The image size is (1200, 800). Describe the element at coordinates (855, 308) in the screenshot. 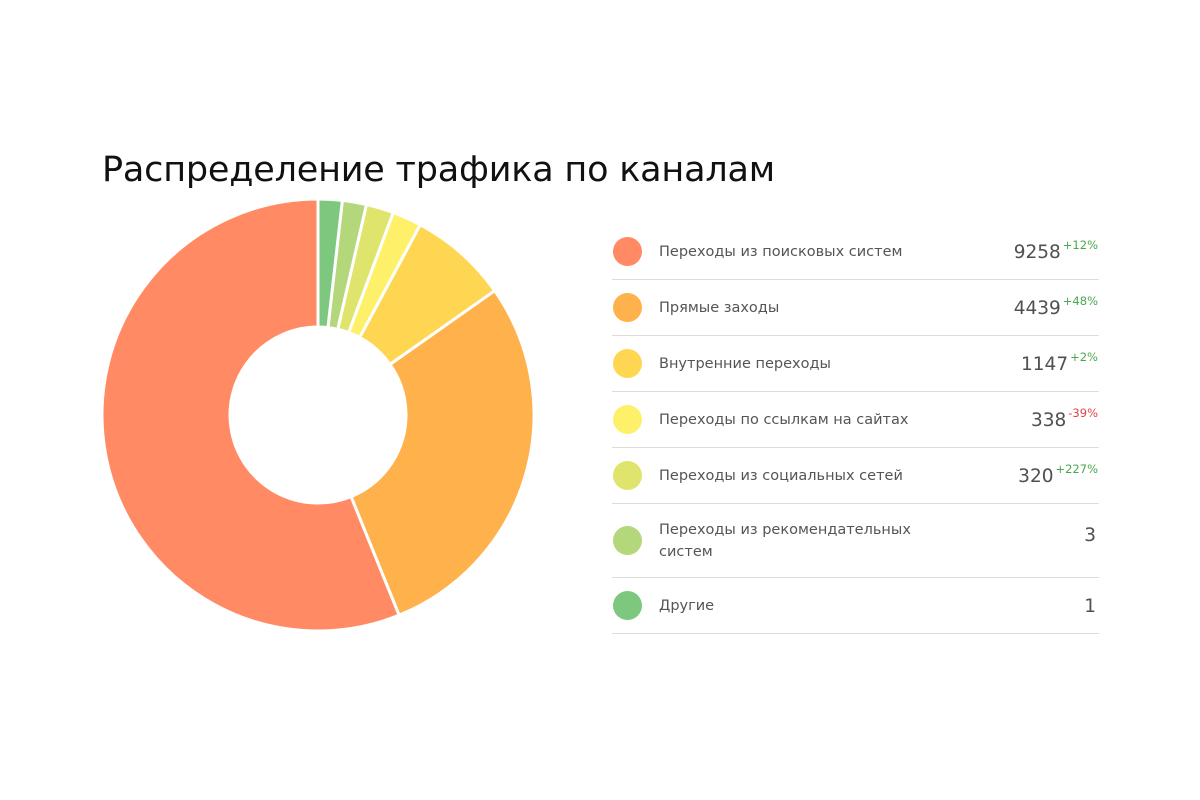

I see `legend-row-direct: Прямые заходы 4439 +48%` at that location.